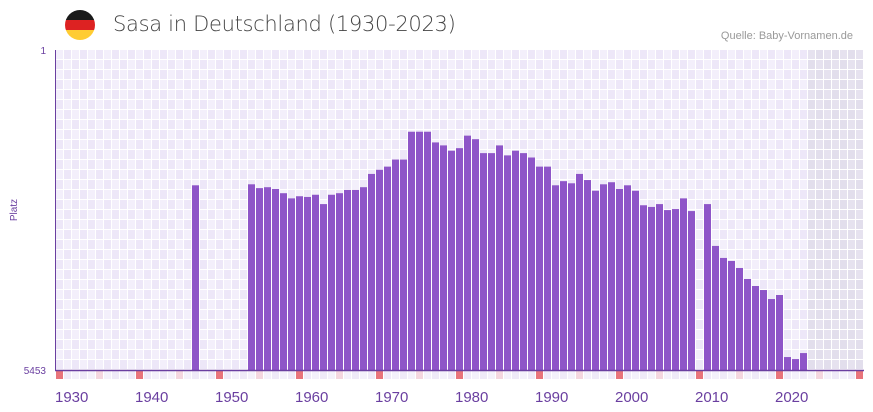  What do you see at coordinates (659, 287) in the screenshot?
I see `bar-2005` at bounding box center [659, 287].